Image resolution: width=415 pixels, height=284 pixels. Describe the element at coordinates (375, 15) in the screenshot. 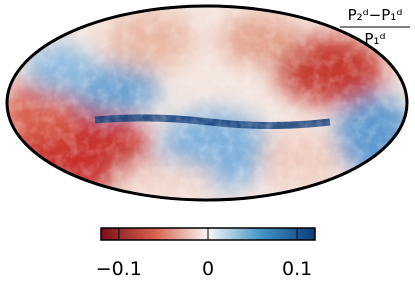

I see `label-numerator: P₂ᵈ−P₁ᵈ` at that location.